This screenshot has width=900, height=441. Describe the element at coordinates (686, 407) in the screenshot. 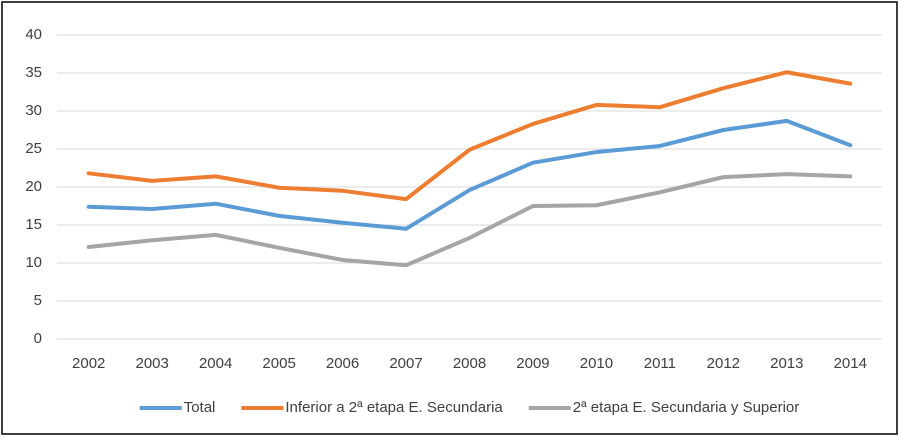

I see `legend-label: 2ª etapa E. Secundaria y Superior` at that location.